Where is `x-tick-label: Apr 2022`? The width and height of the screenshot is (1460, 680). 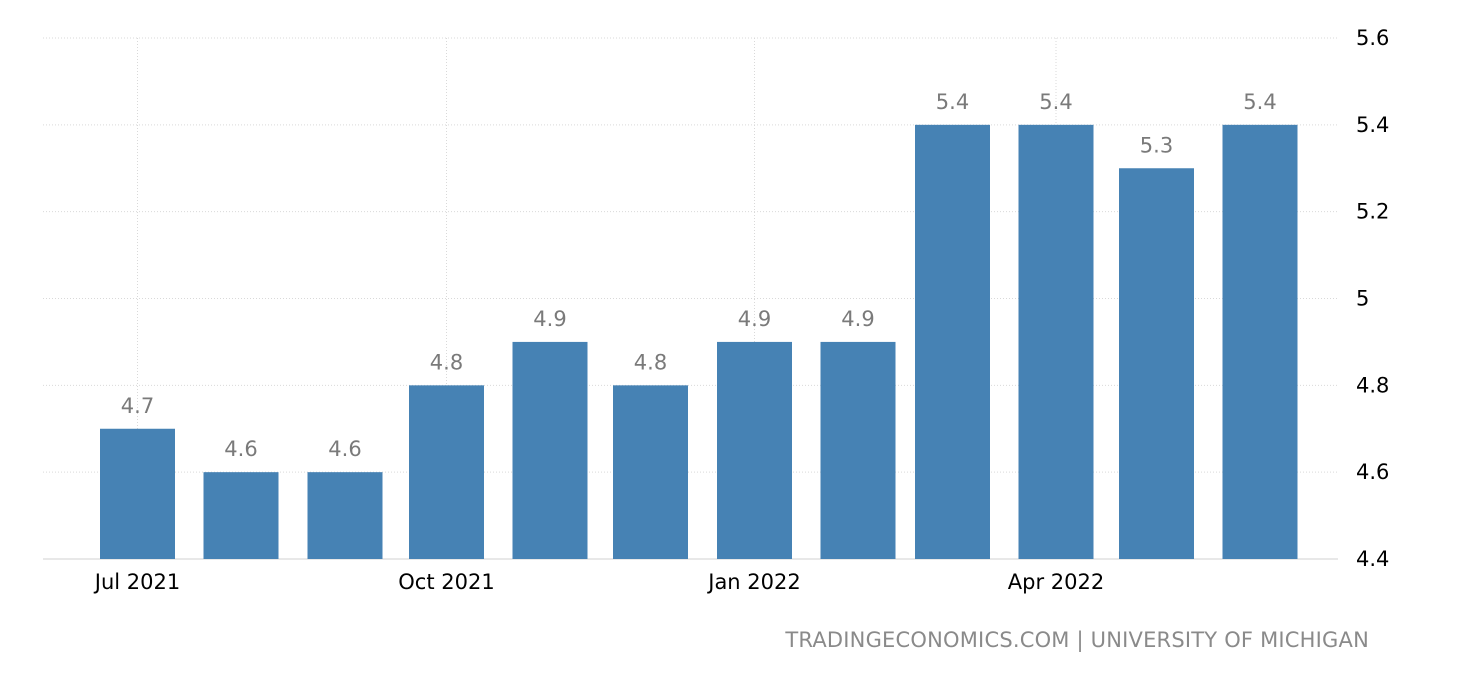
x-tick-label: Apr 2022 is located at coordinates (1056, 582).